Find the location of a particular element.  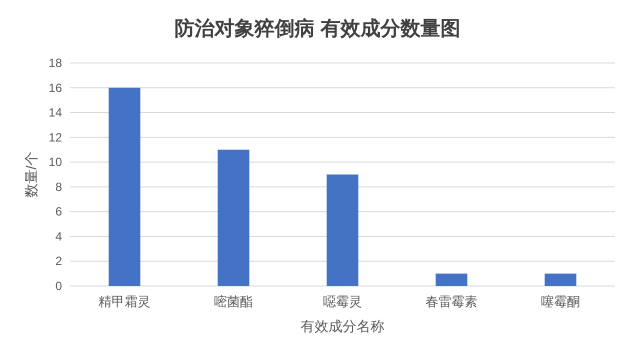

x-tick-label: 精甲霜灵 is located at coordinates (124, 301).